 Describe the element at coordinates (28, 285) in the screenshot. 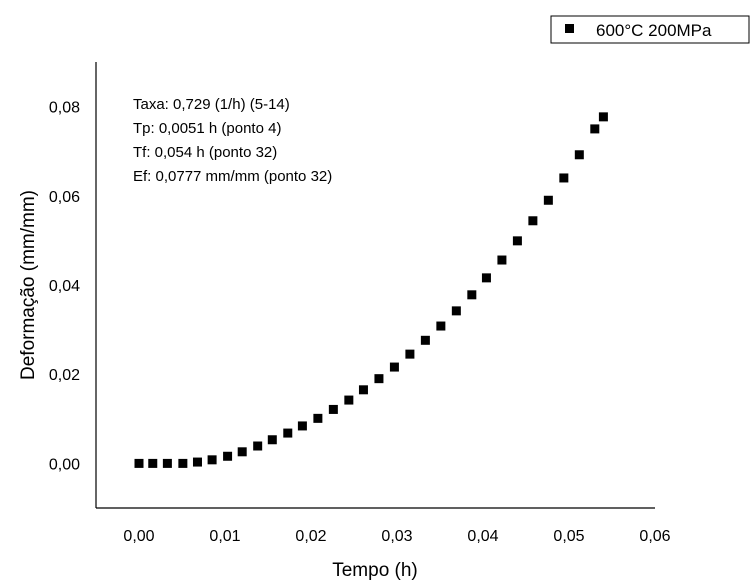

I see `y-axis-title: Deformação (mm/mm)` at that location.